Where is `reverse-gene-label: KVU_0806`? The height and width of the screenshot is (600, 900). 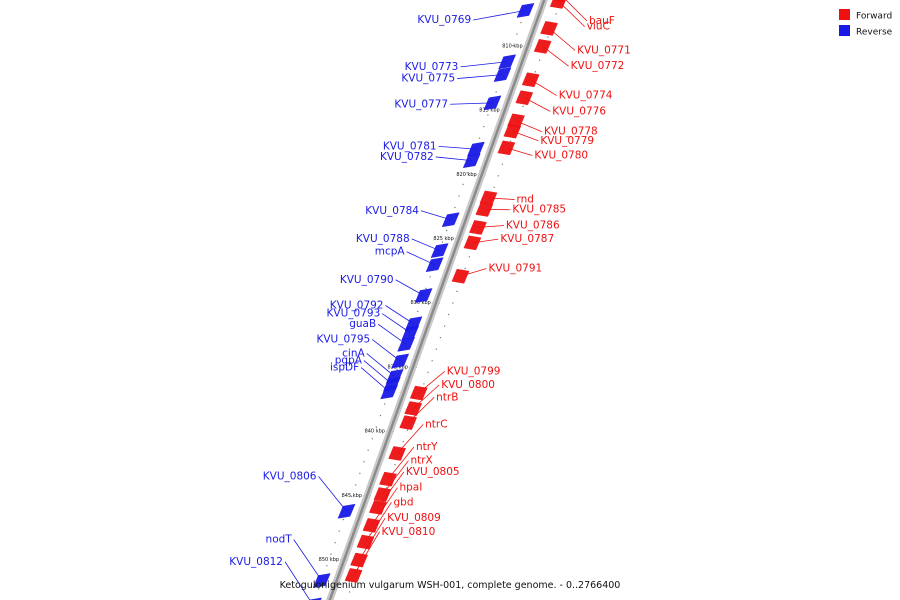
reverse-gene-label: KVU_0806 is located at coordinates (290, 476).